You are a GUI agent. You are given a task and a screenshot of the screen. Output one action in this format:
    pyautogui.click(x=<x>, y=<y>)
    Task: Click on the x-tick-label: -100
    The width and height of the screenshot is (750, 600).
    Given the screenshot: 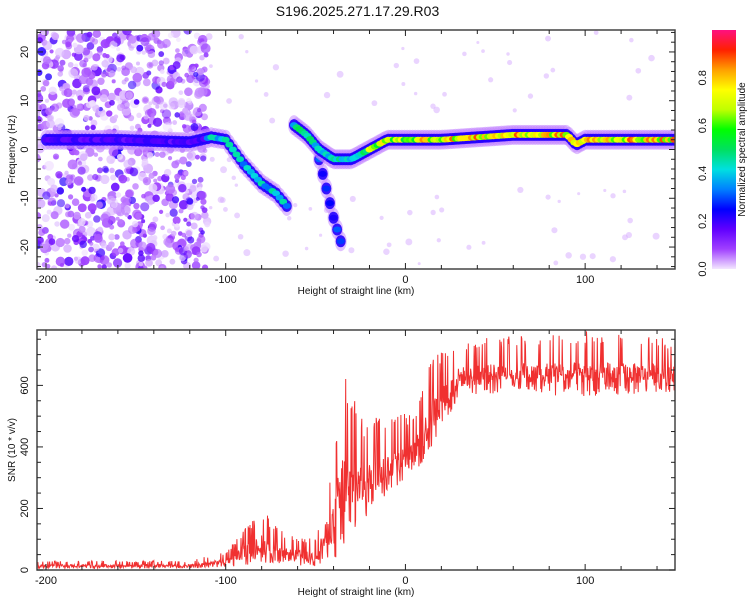 What is the action you would take?
    pyautogui.click(x=226, y=280)
    